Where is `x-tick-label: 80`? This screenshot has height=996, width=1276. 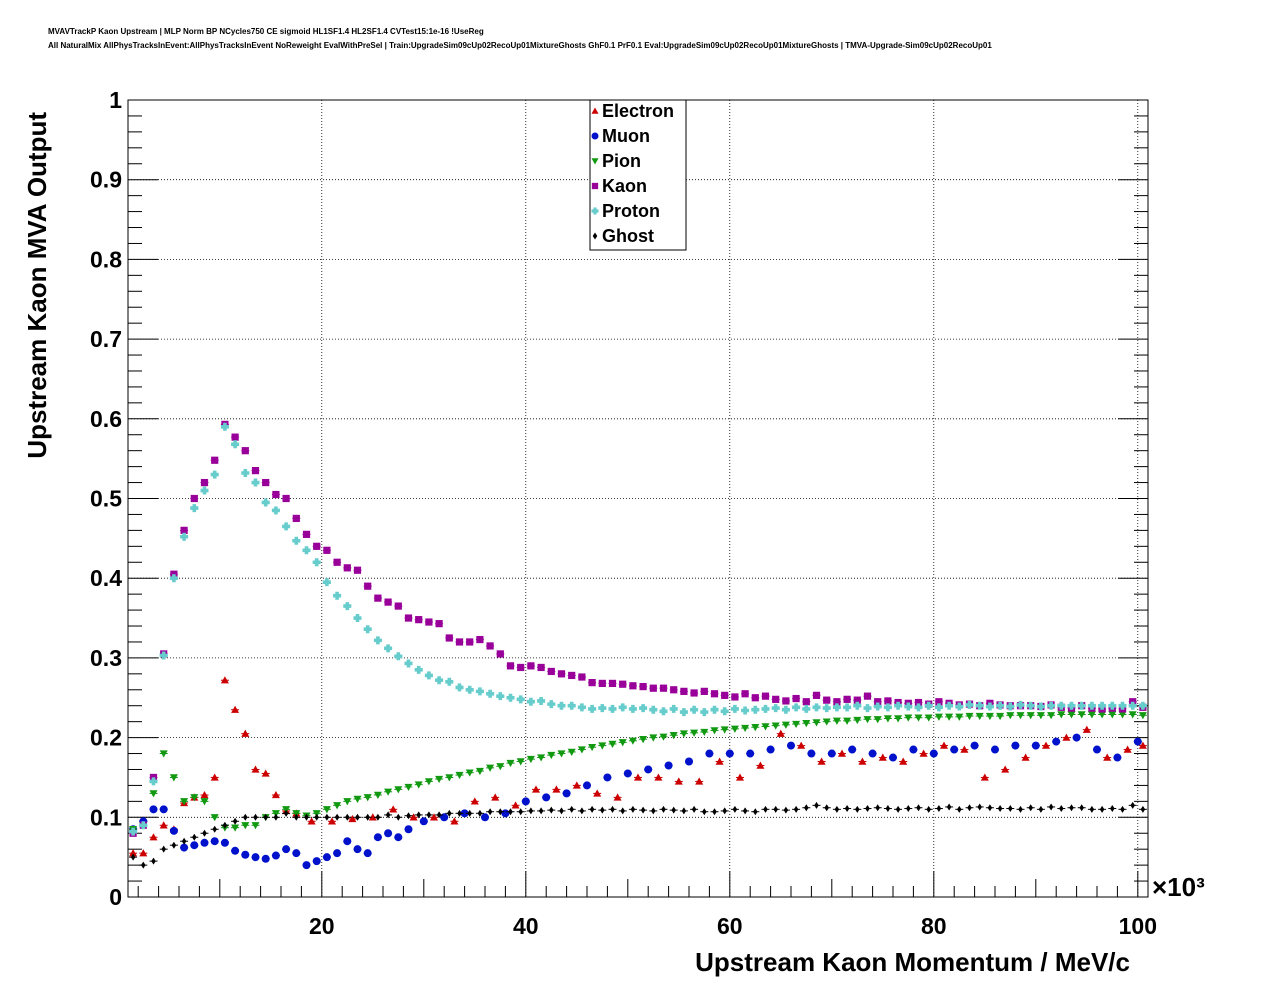
x-tick-label: 80 is located at coordinates (934, 926).